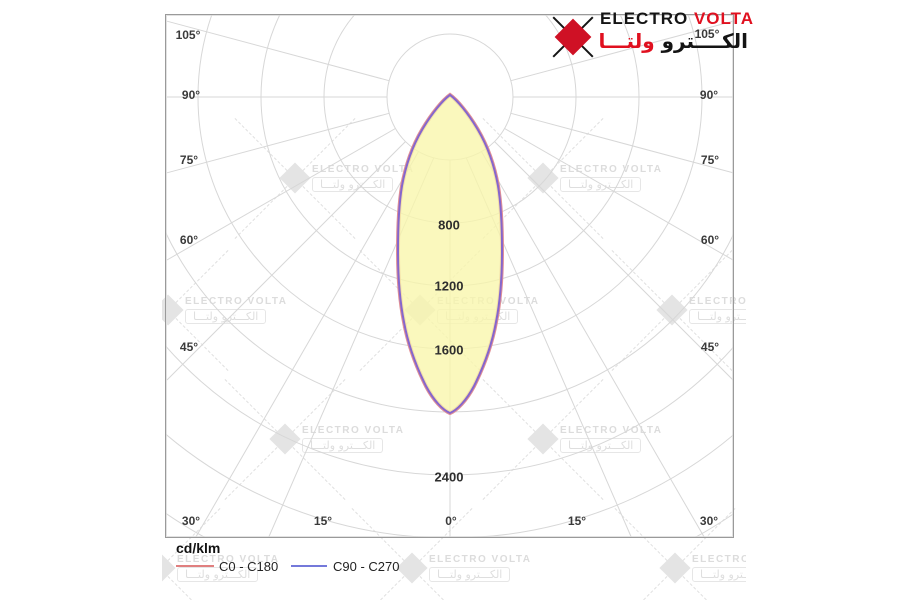  Describe the element at coordinates (195, 566) in the screenshot. I see `legend-swatch-c0-c180` at that location.